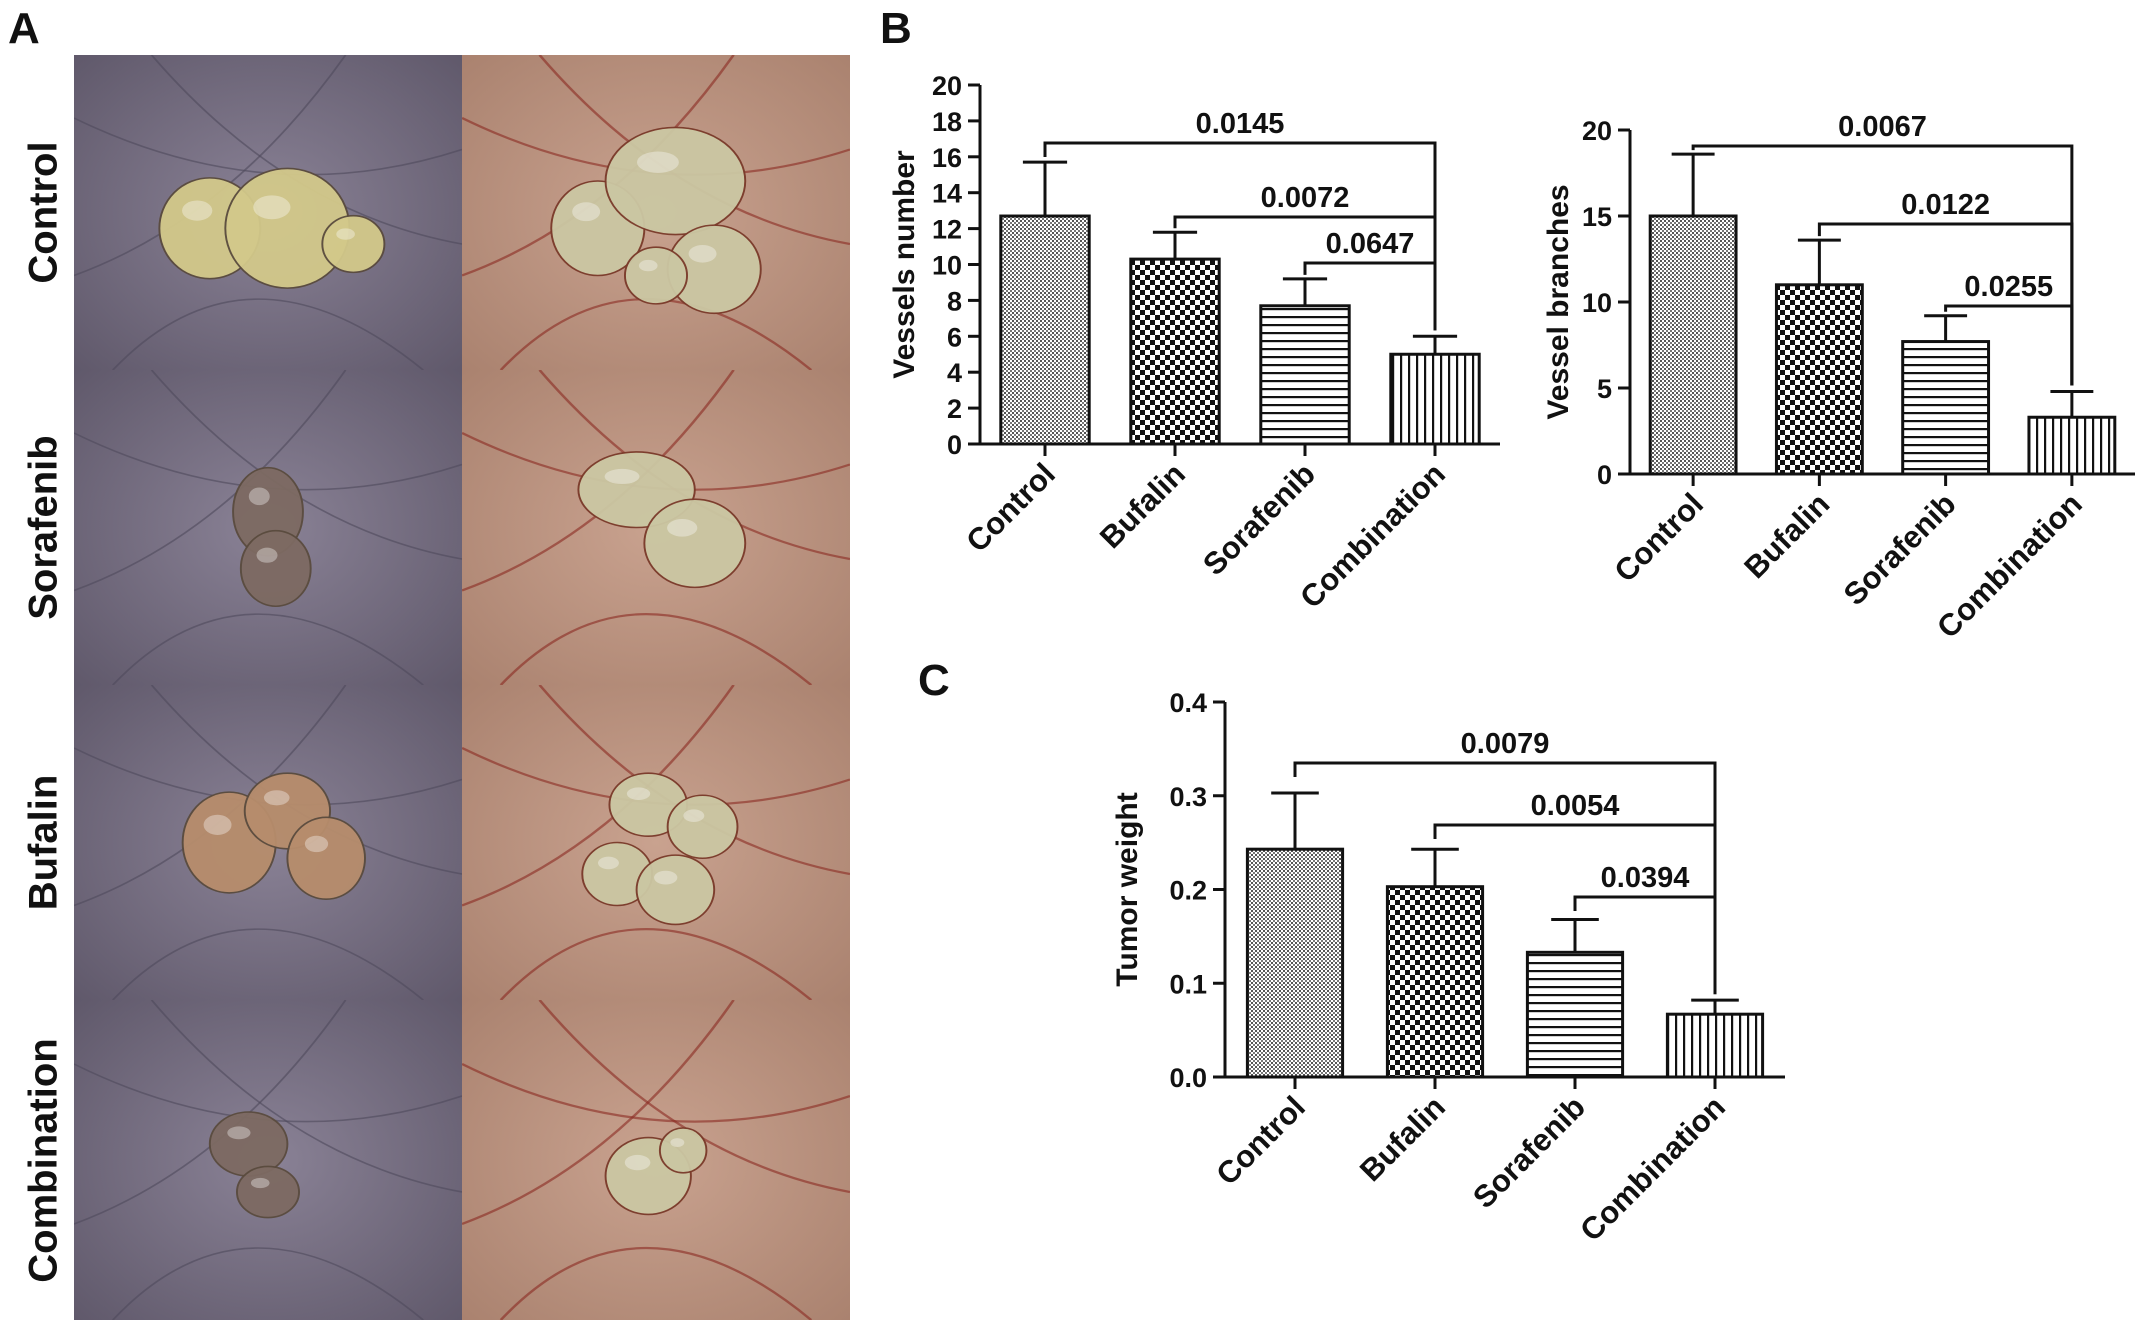  What do you see at coordinates (268, 212) in the screenshot?
I see `tumor-photo-control-left` at bounding box center [268, 212].